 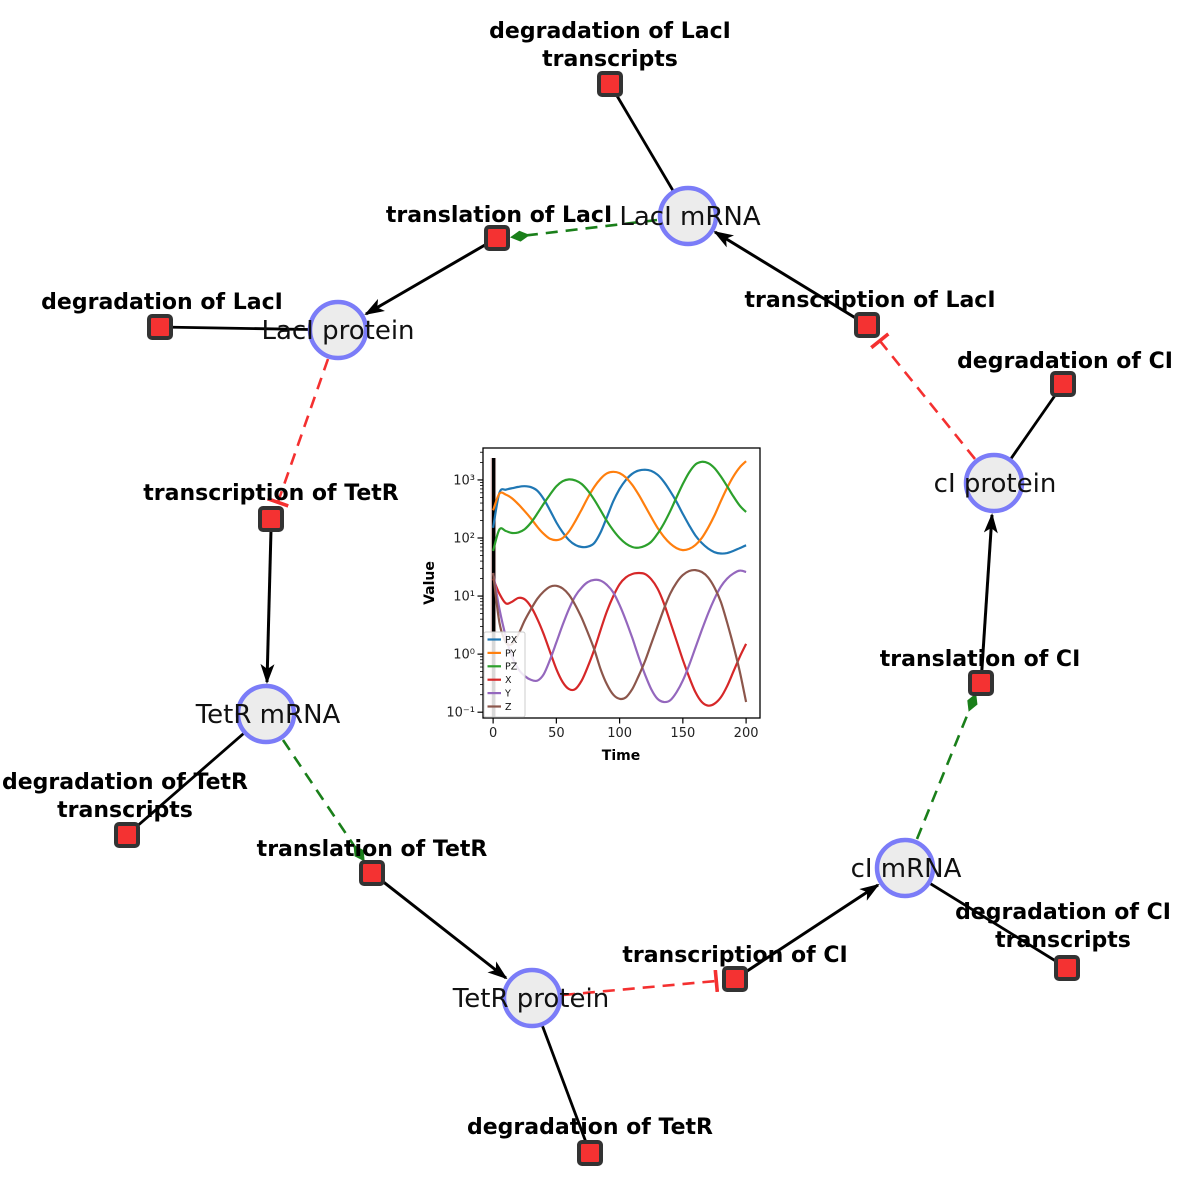 What do you see at coordinates (790, 278) in the screenshot?
I see `edge-transcription-laci-to-laci-mrna` at bounding box center [790, 278].